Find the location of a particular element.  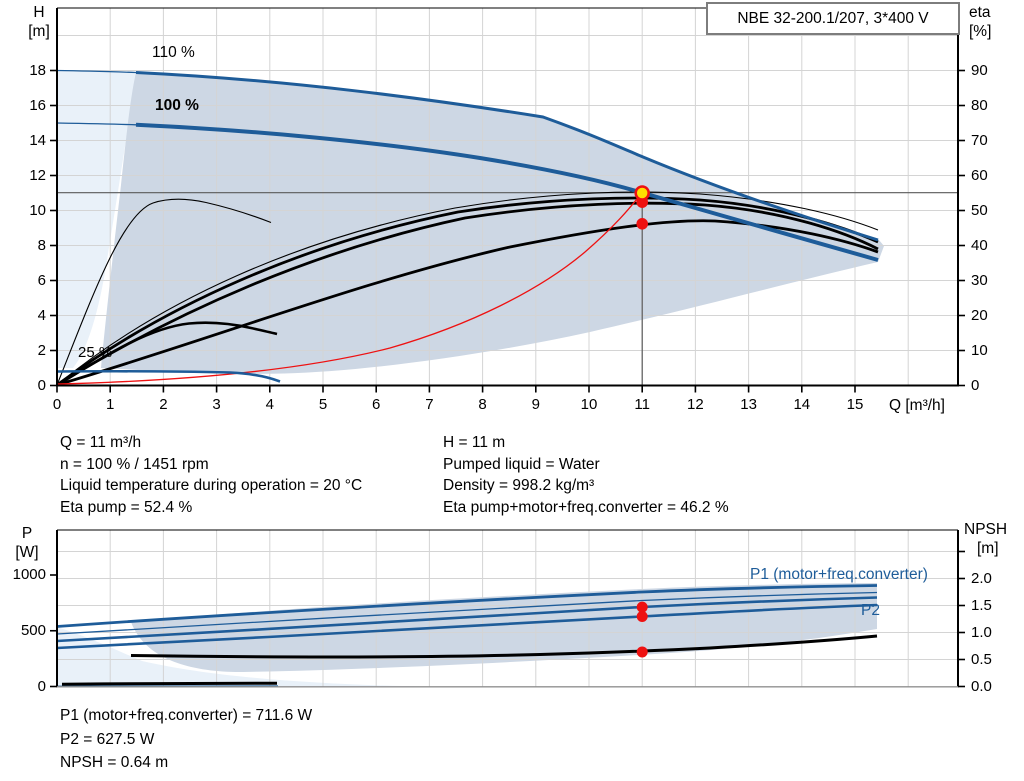

p2-duty-dot is located at coordinates (642, 617).